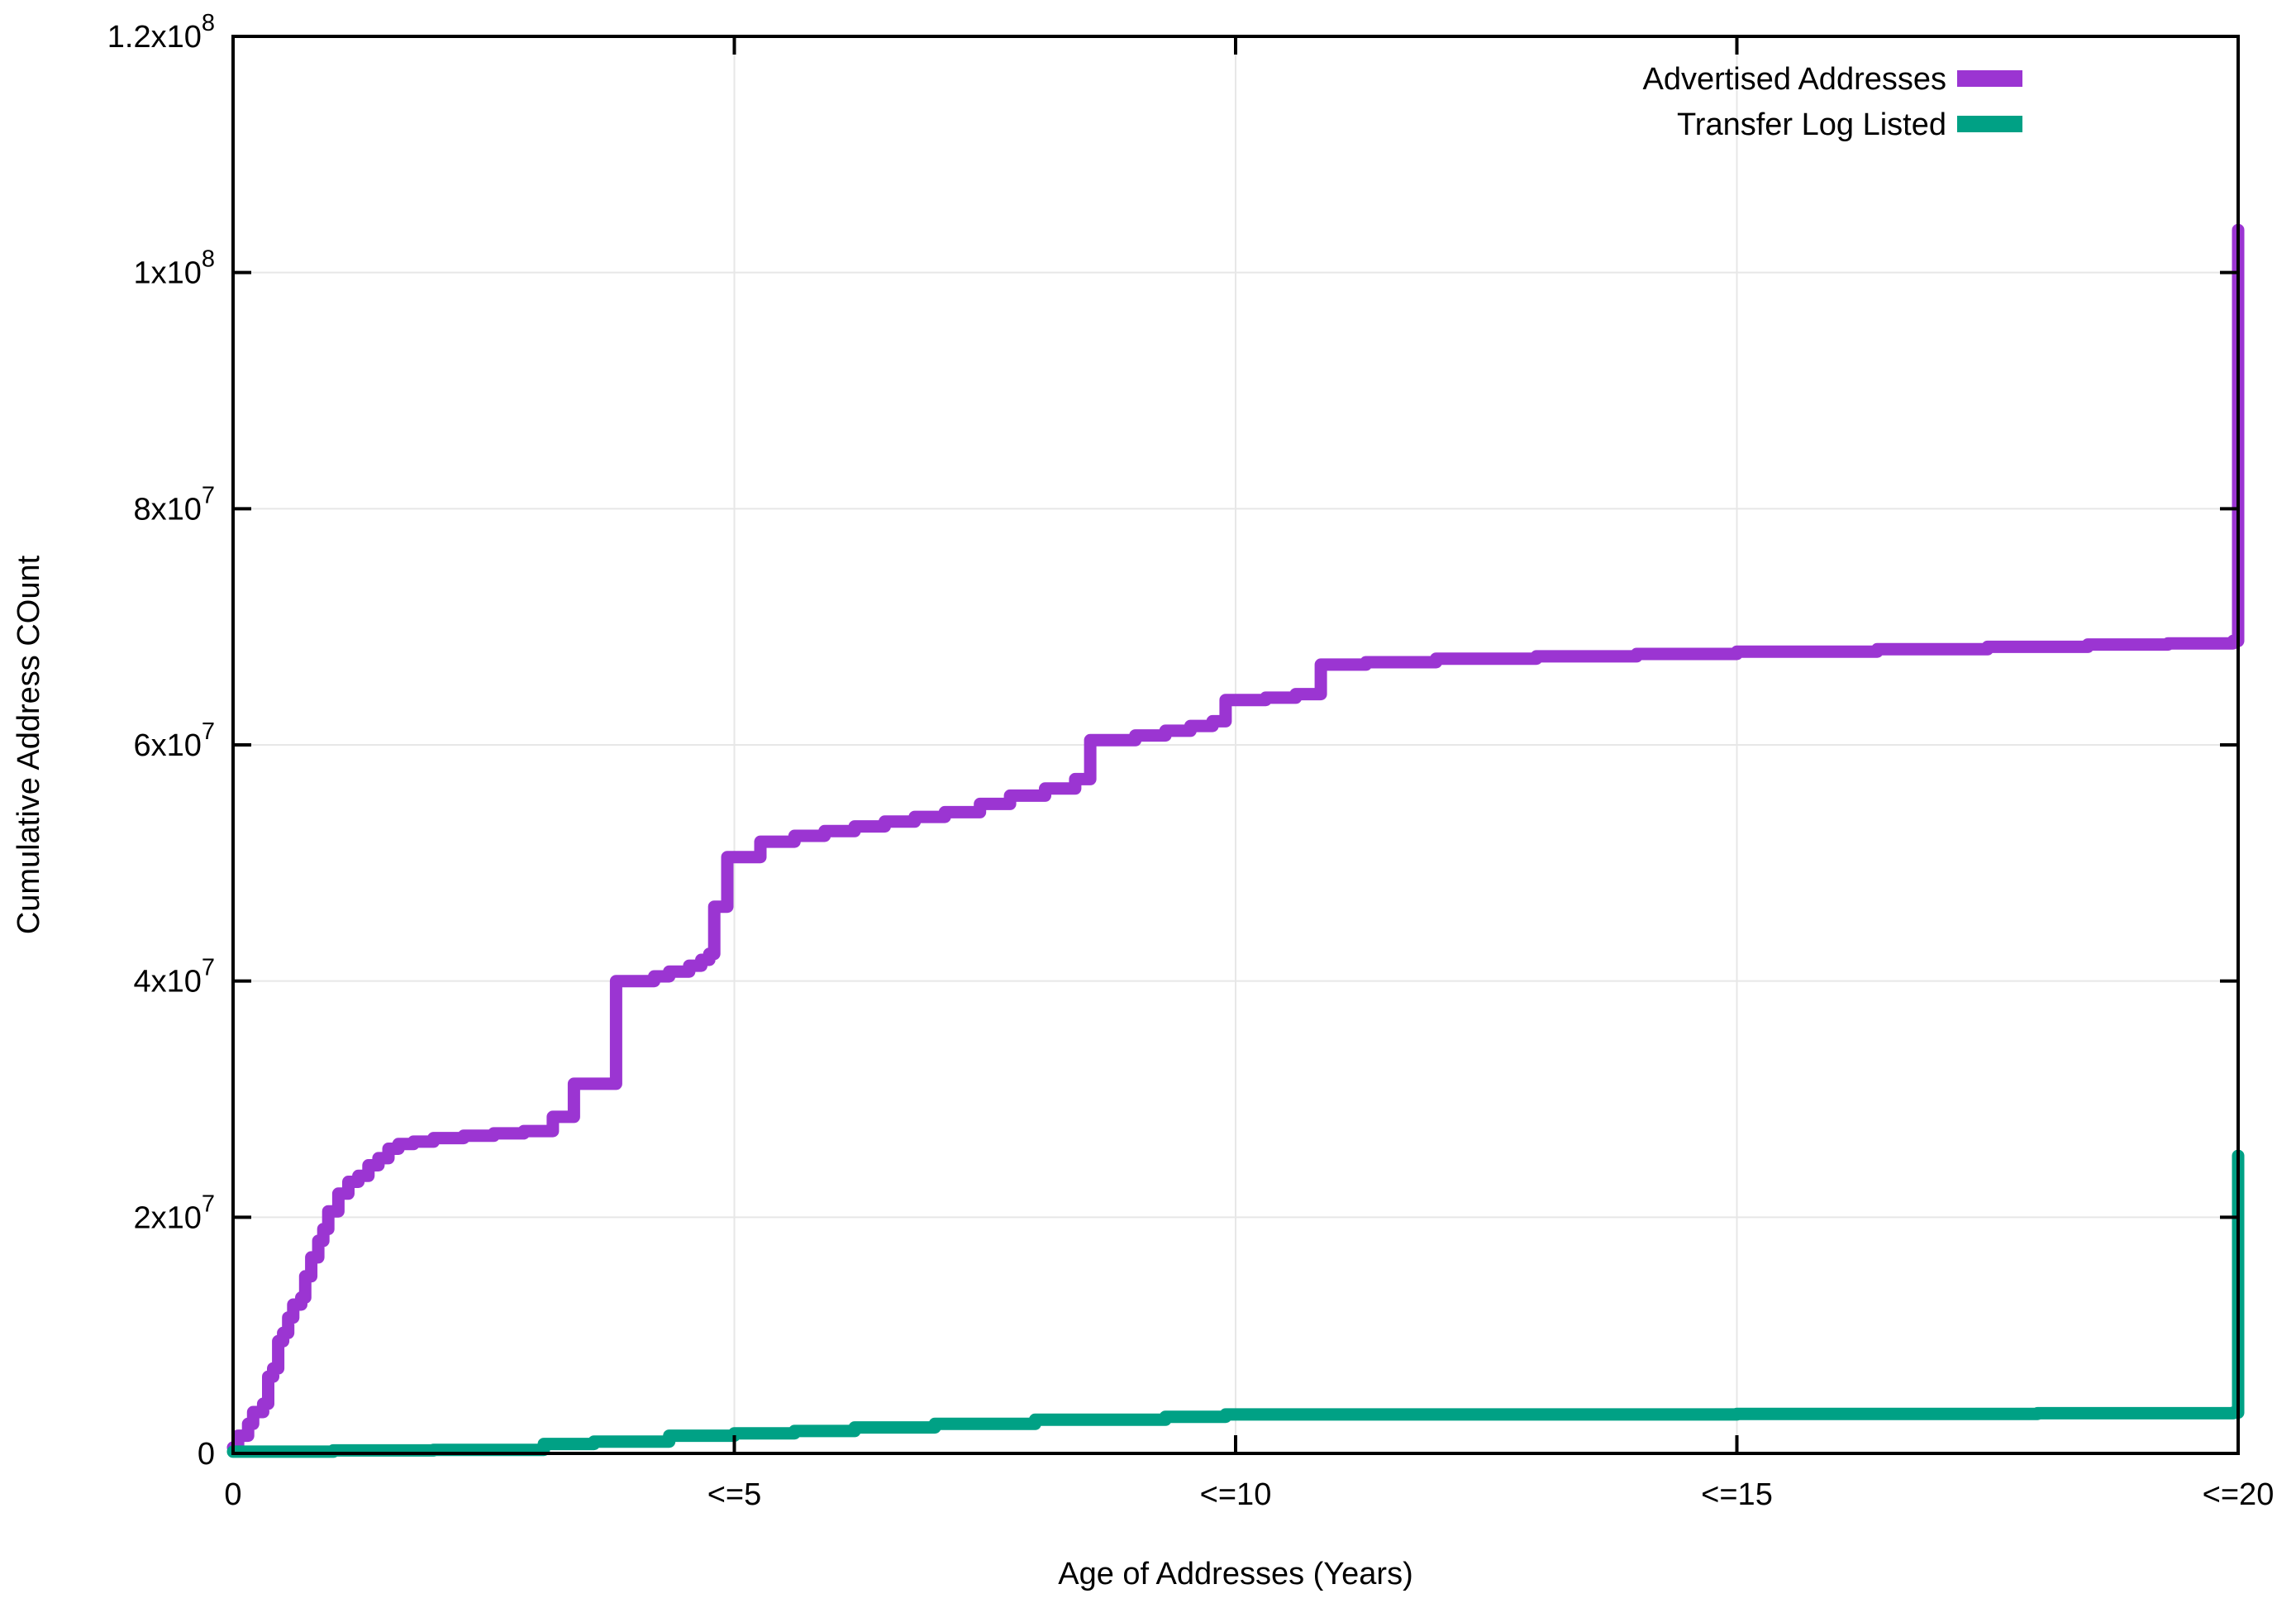 Image resolution: width=2296 pixels, height=1608 pixels. I want to click on x-axis-title: Age of Addresses (Years), so click(1235, 1574).